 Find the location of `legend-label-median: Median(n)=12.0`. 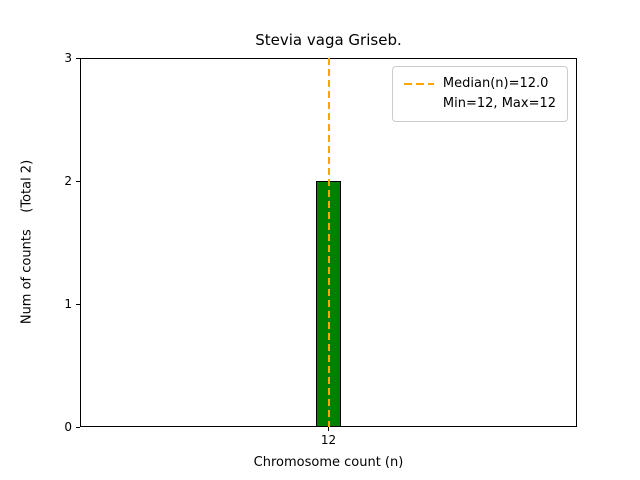

legend-label-median: Median(n)=12.0 is located at coordinates (495, 83).